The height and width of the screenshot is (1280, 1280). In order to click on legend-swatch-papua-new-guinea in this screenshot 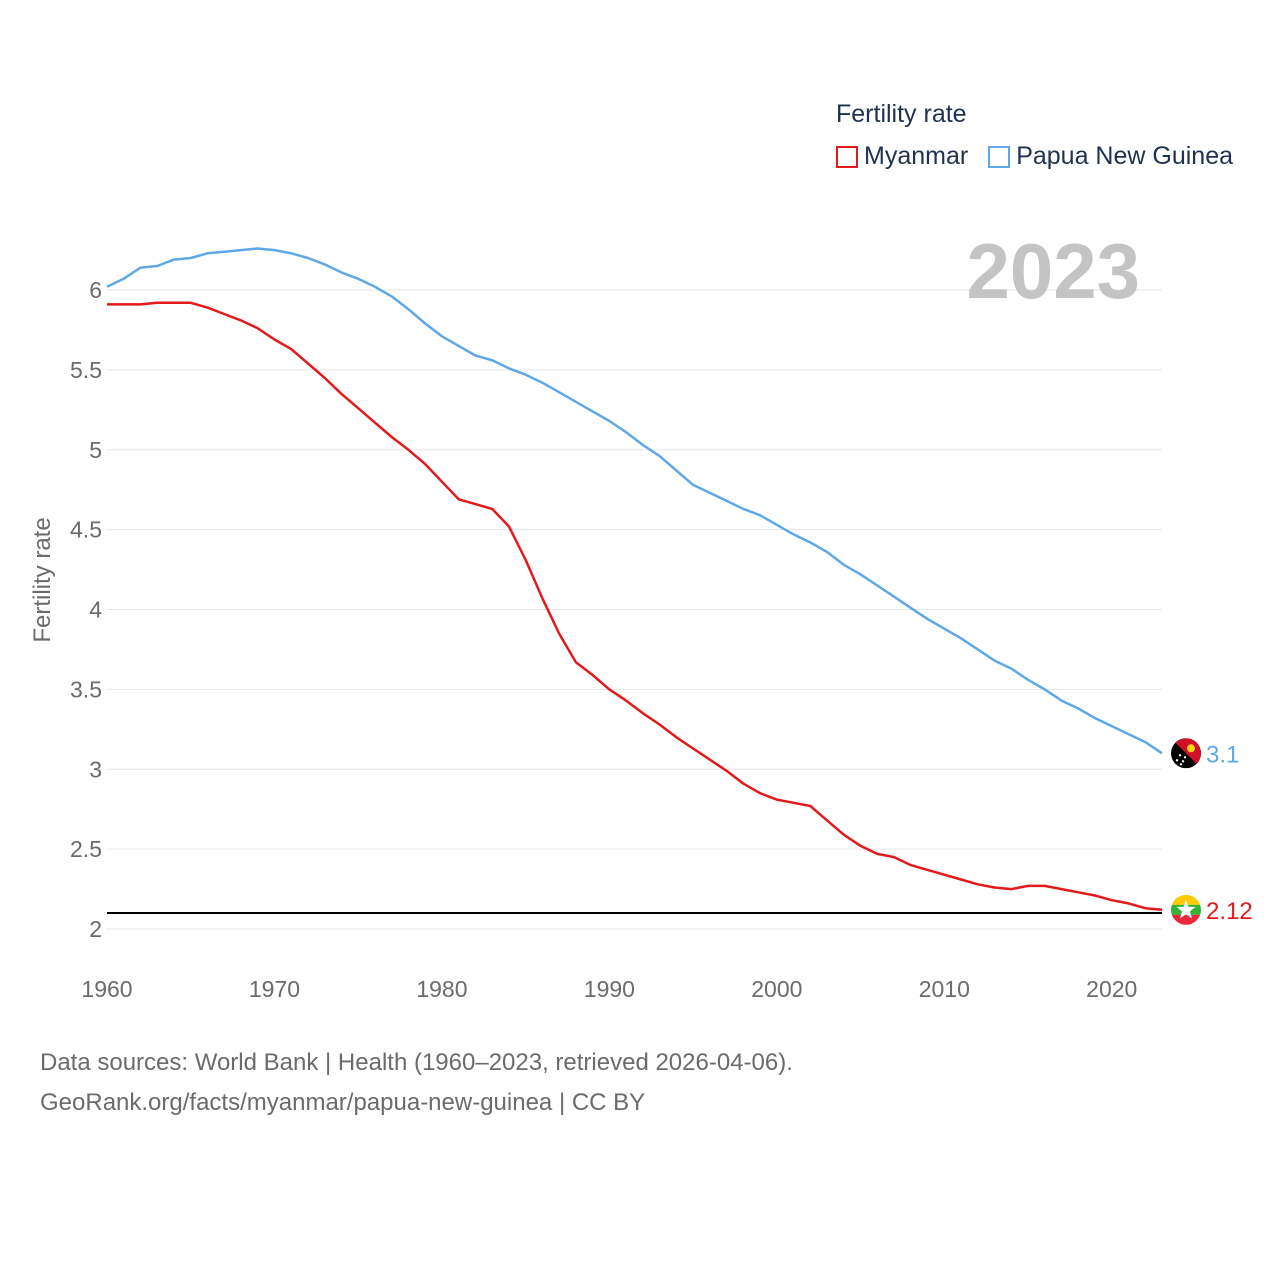, I will do `click(999, 156)`.